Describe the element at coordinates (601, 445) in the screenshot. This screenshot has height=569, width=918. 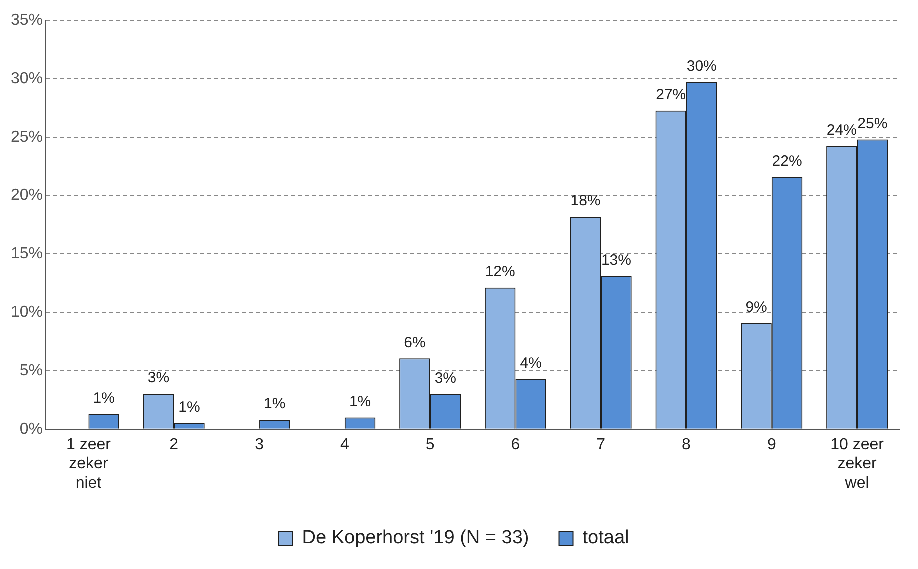
I see `x-tick-label: 7` at that location.